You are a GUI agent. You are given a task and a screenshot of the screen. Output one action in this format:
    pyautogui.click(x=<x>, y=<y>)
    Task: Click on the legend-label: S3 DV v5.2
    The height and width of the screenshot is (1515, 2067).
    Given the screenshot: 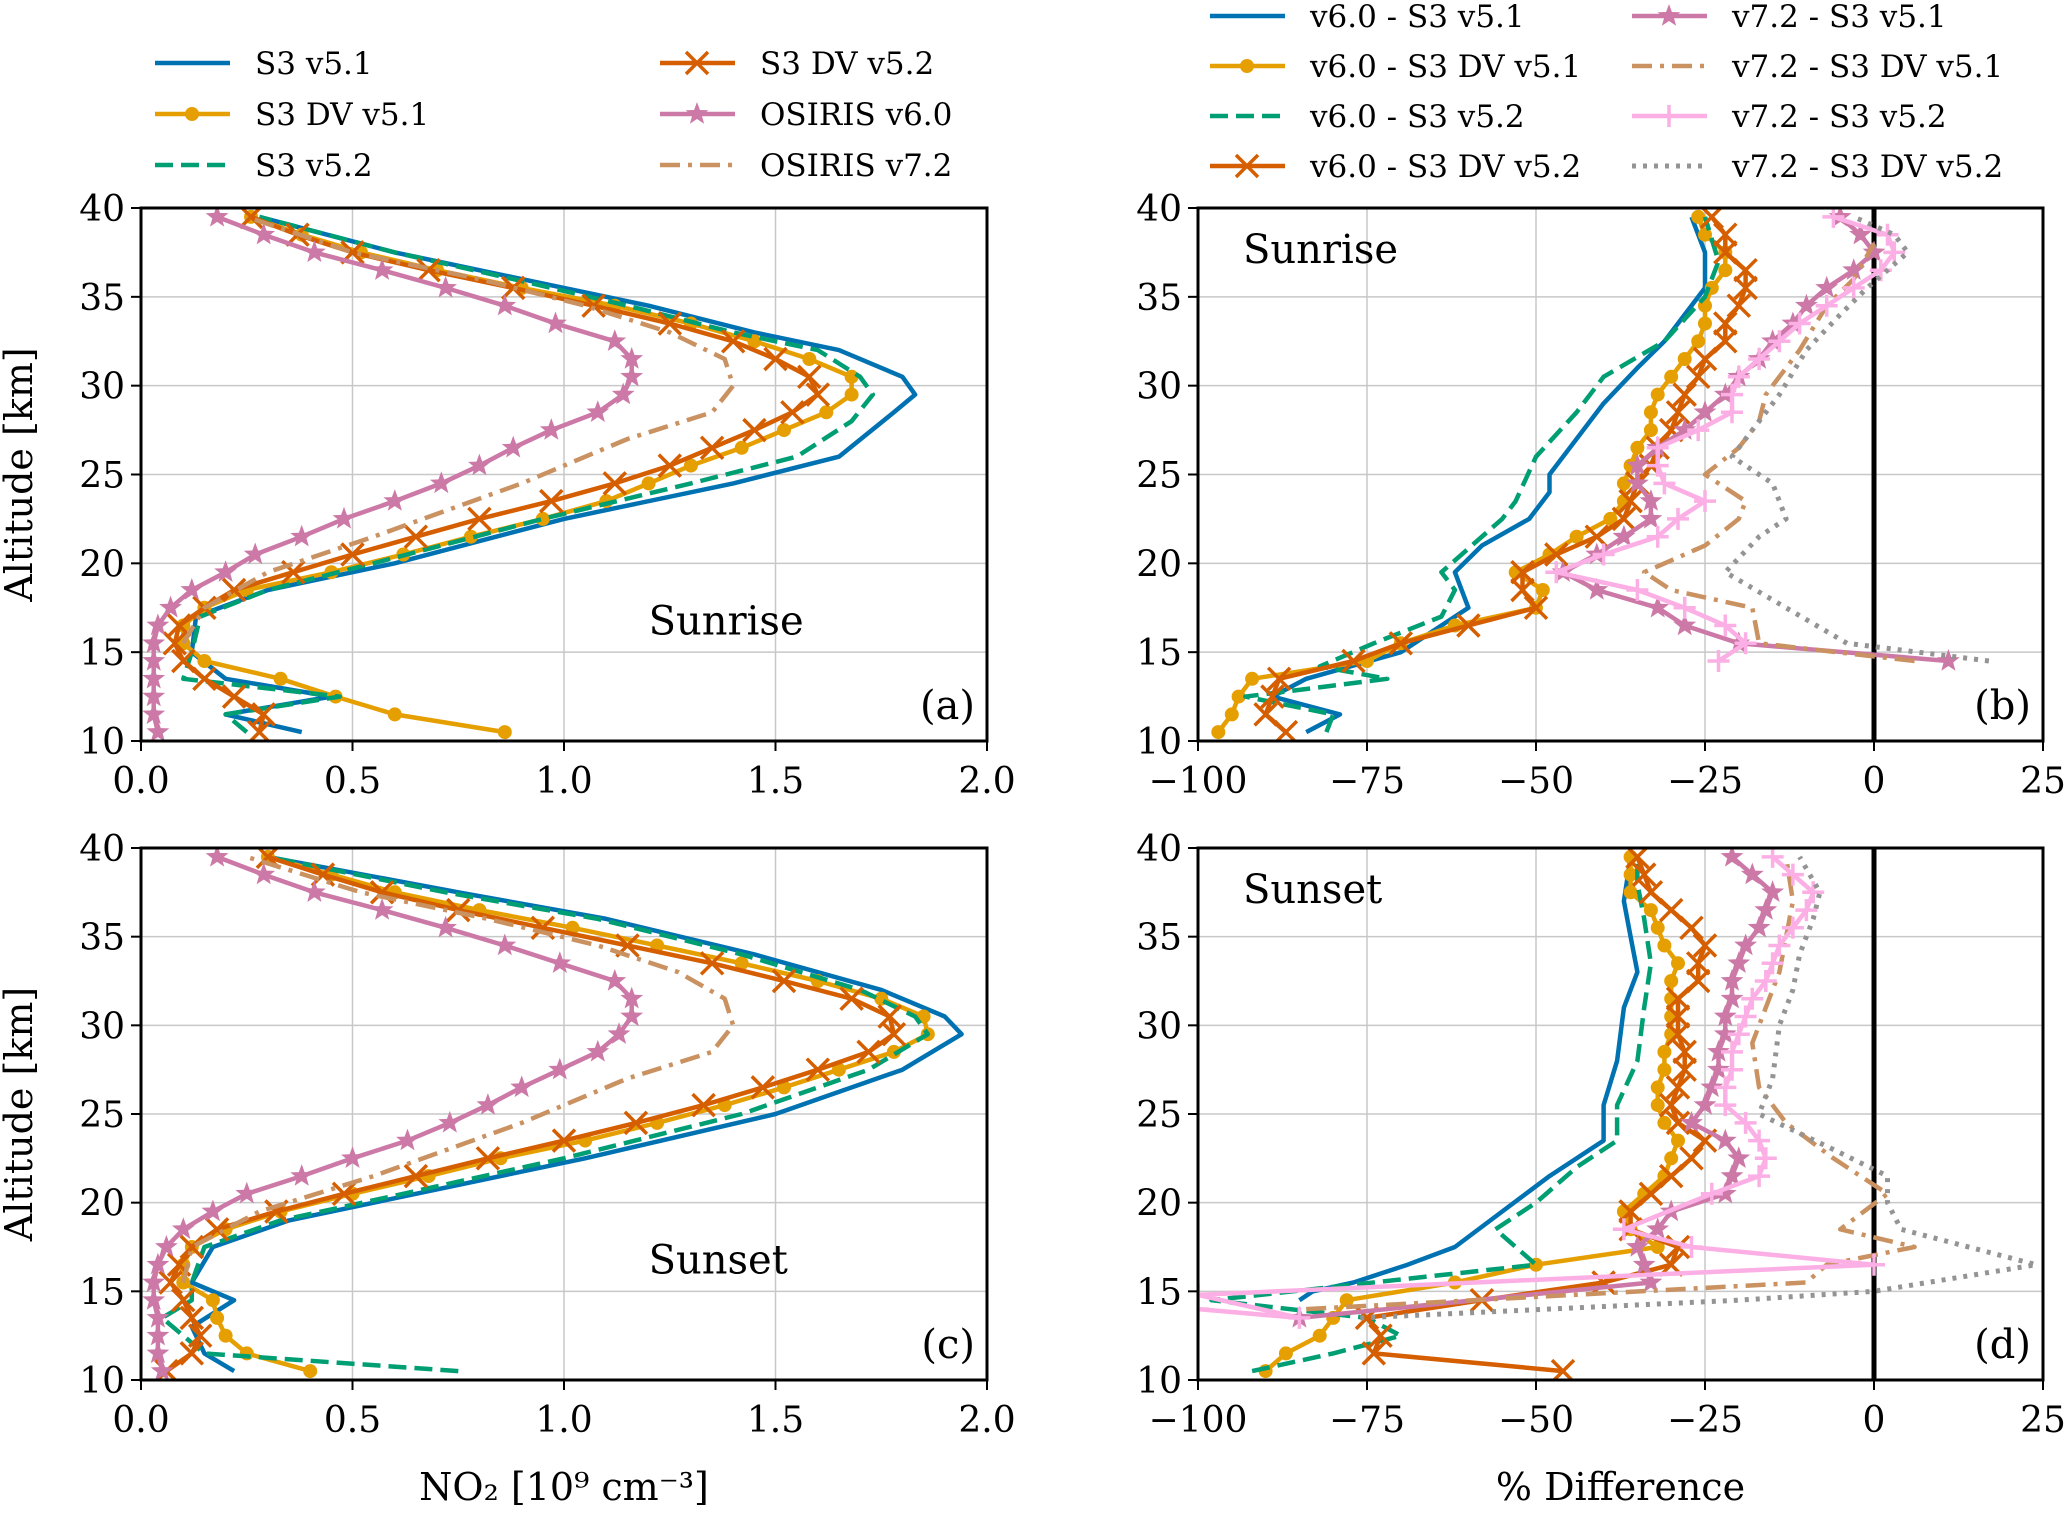 What is the action you would take?
    pyautogui.click(x=847, y=64)
    